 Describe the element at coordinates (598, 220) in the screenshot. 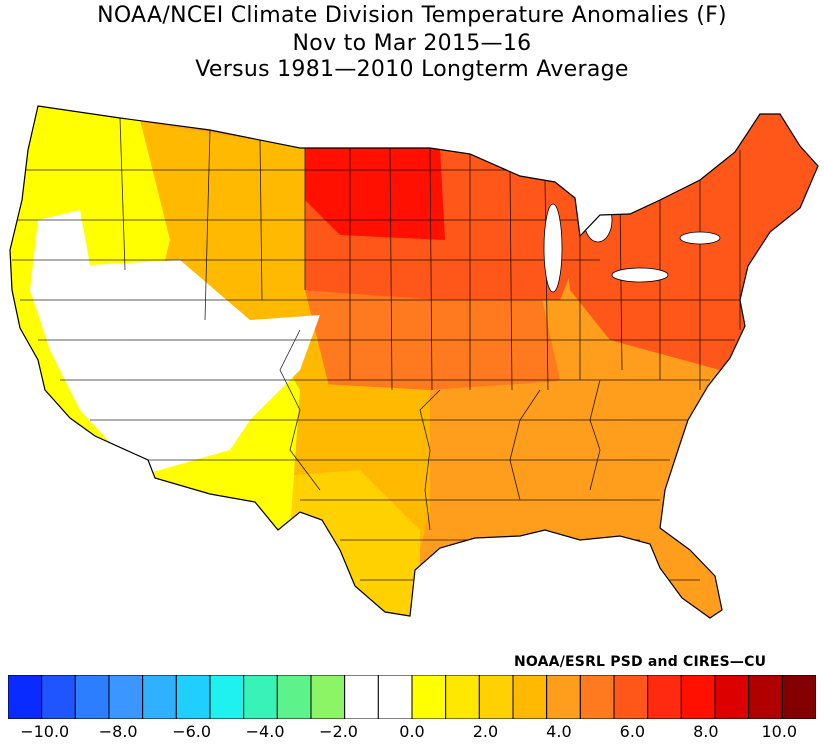

I see `lake-huron` at that location.